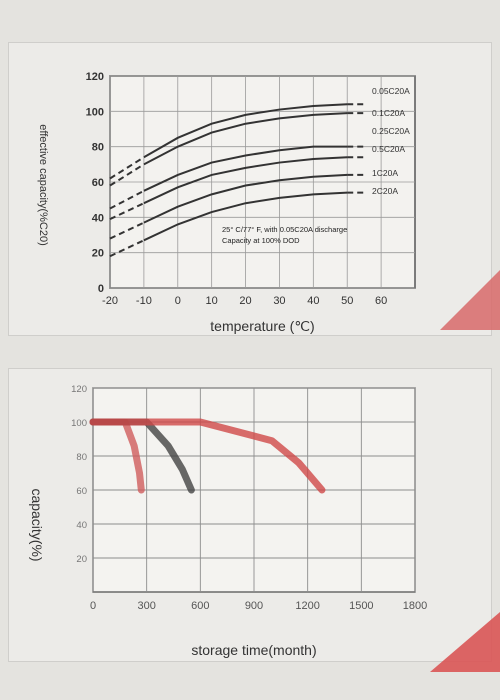 This screenshot has width=500, height=700. What do you see at coordinates (254, 606) in the screenshot?
I see `x-tick-label: 900` at bounding box center [254, 606].